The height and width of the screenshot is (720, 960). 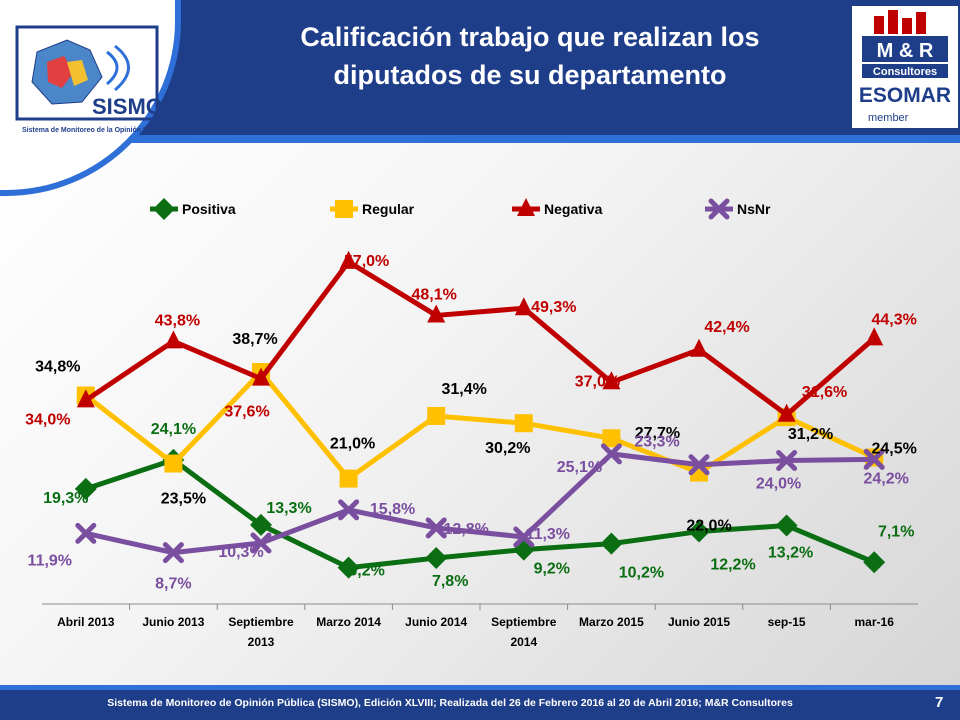 I want to click on sismo-logo-text: SISMO, so click(x=127, y=106).